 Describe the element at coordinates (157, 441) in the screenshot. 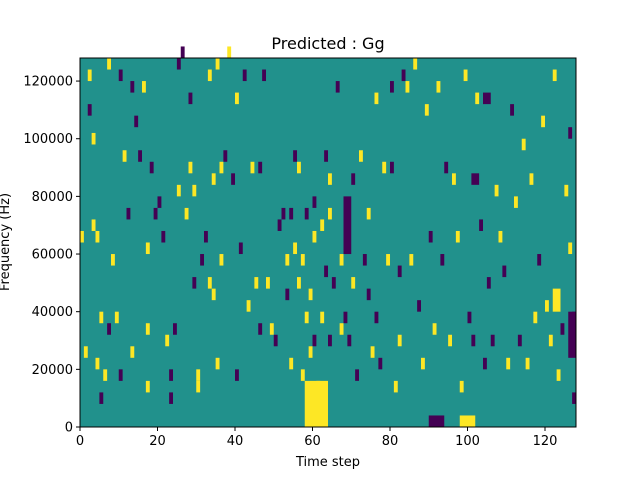

I see `x-tick-label: 20` at that location.